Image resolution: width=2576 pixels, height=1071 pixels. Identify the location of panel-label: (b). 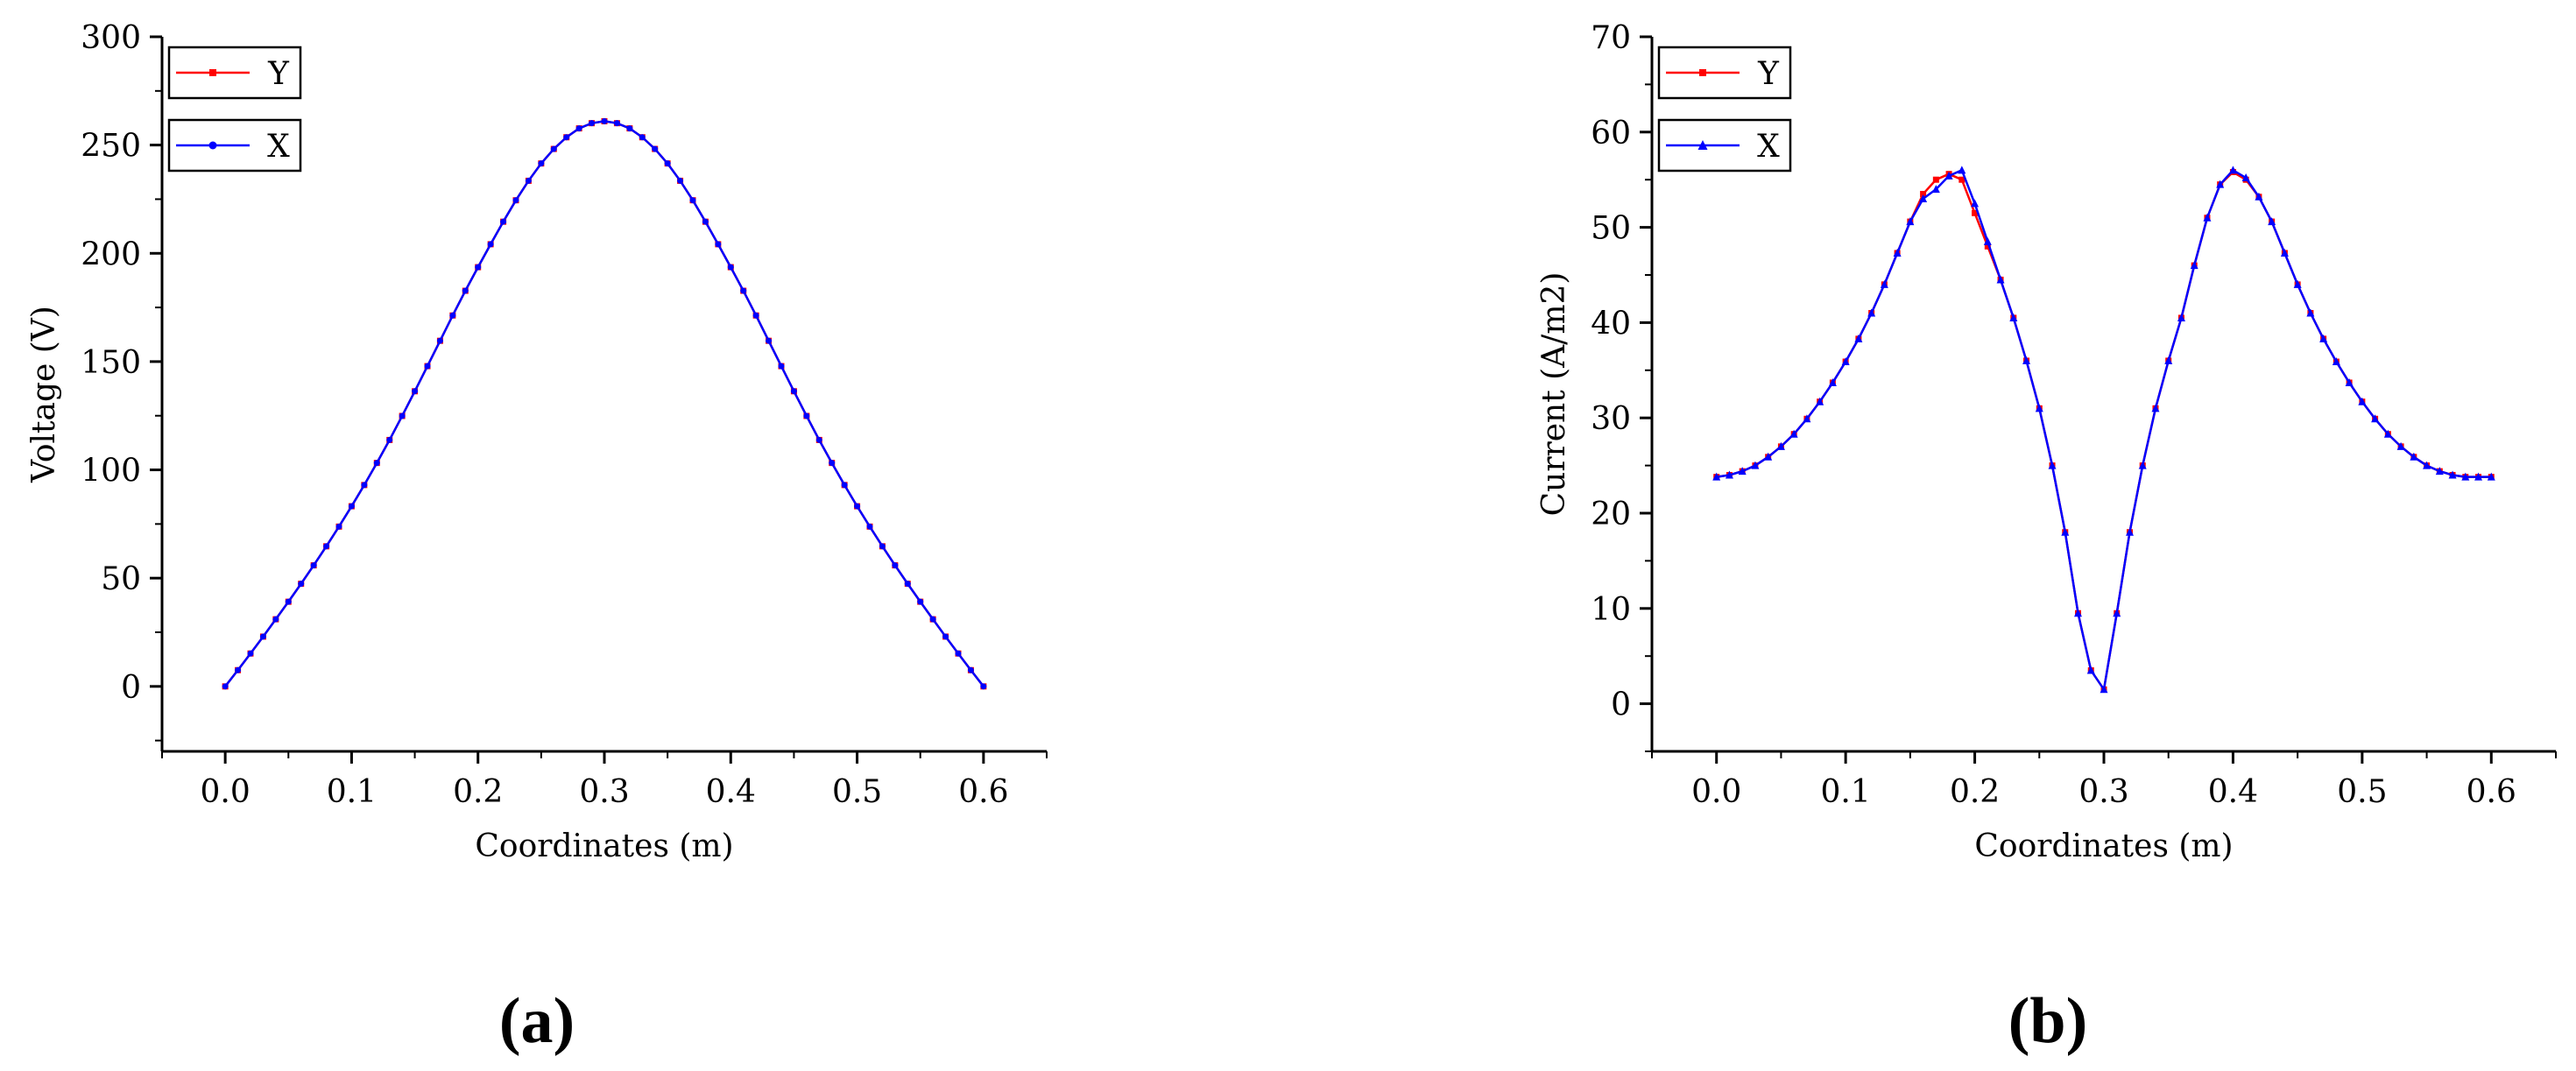
(2047, 1021).